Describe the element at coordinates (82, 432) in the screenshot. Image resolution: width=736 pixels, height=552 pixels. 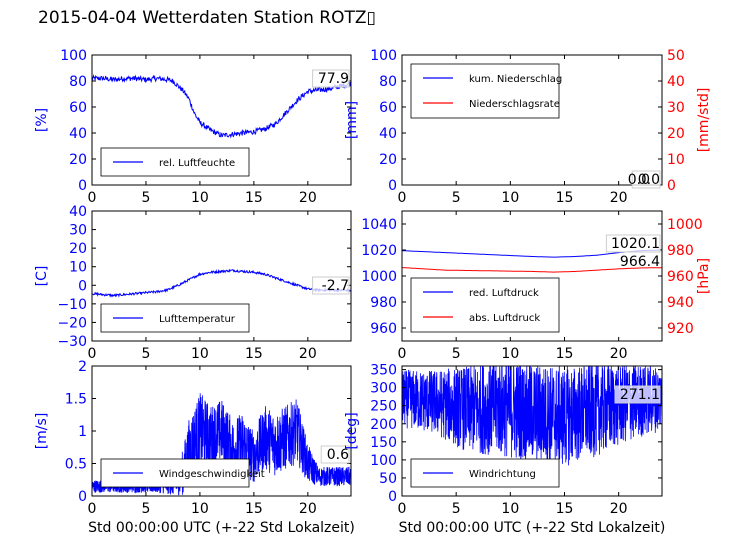
I see `windspeed-ytick-label: 1` at that location.